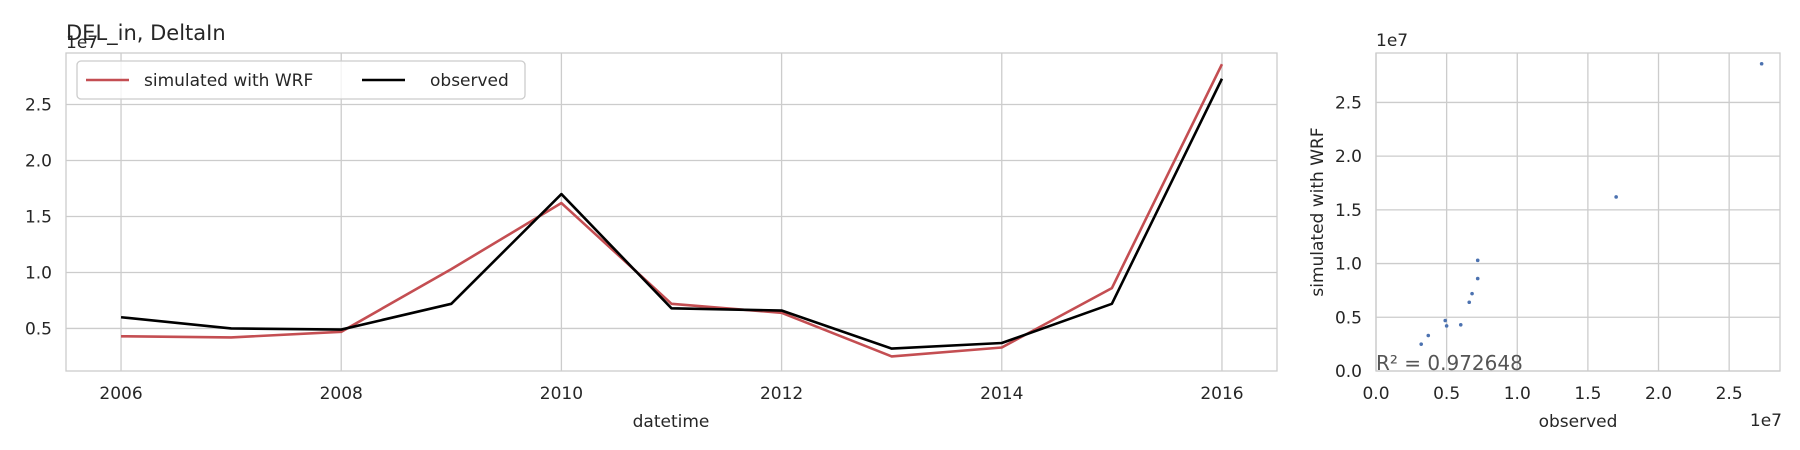  I want to click on x-tick-label: 2012, so click(781, 394).